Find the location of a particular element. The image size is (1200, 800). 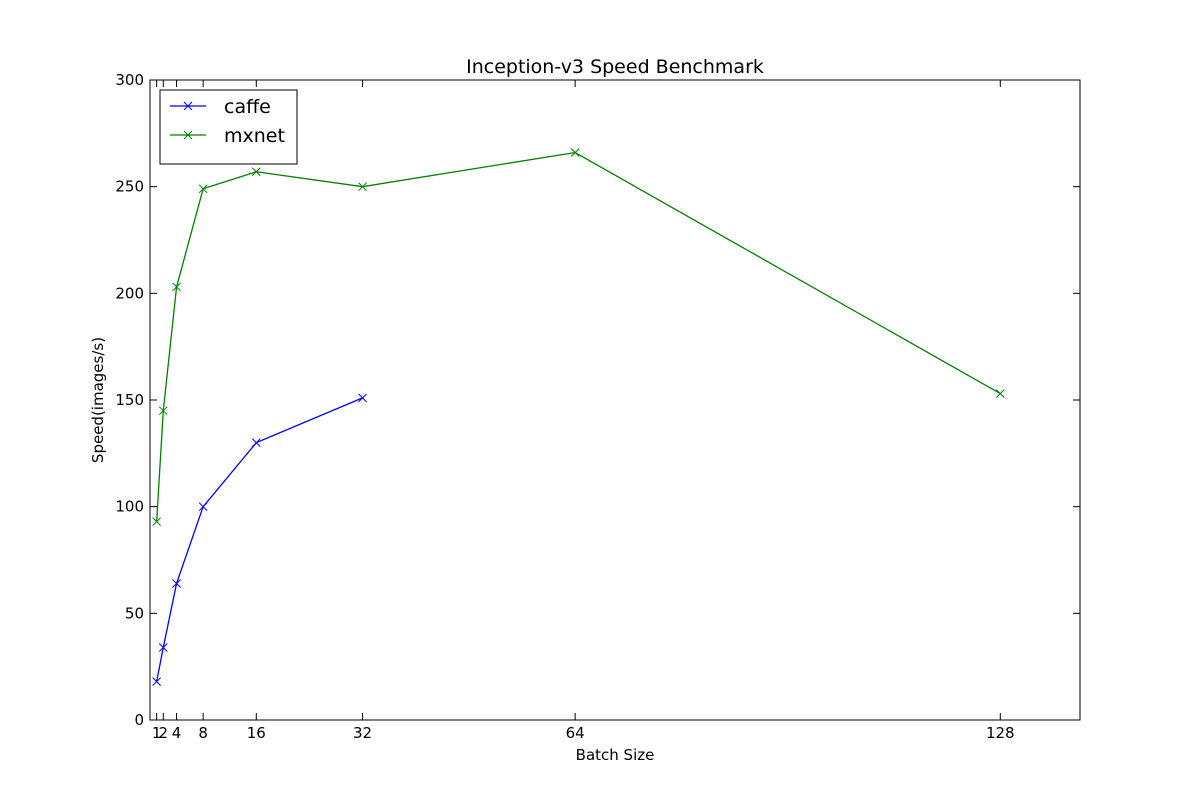

legend-label-caffe: caffe is located at coordinates (247, 107).